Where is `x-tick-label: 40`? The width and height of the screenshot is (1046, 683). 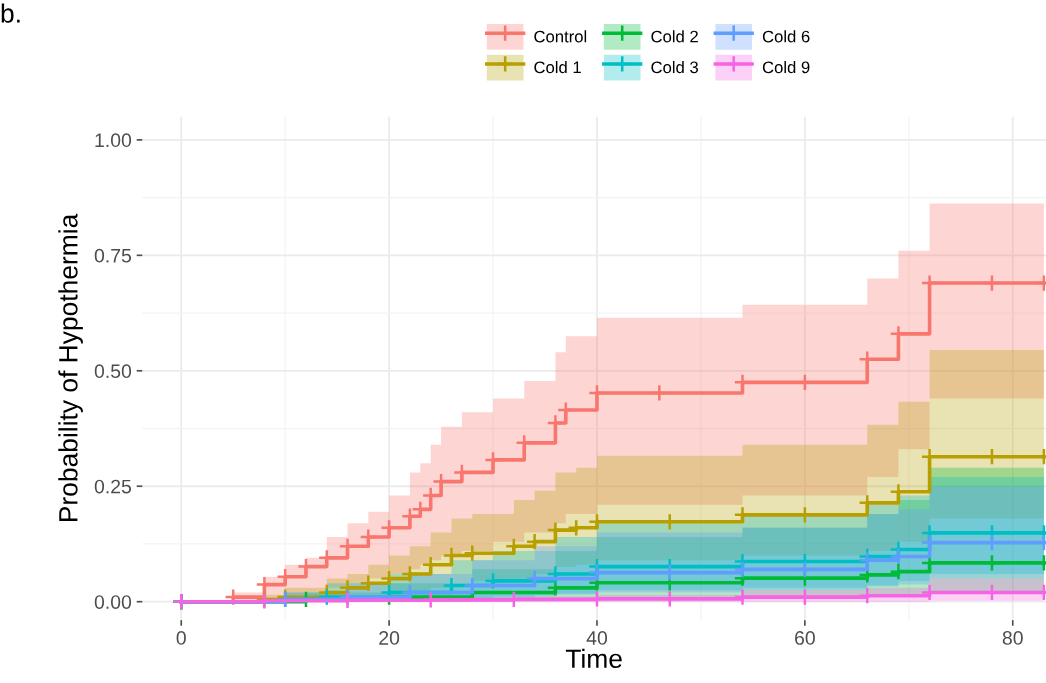 x-tick-label: 40 is located at coordinates (597, 638).